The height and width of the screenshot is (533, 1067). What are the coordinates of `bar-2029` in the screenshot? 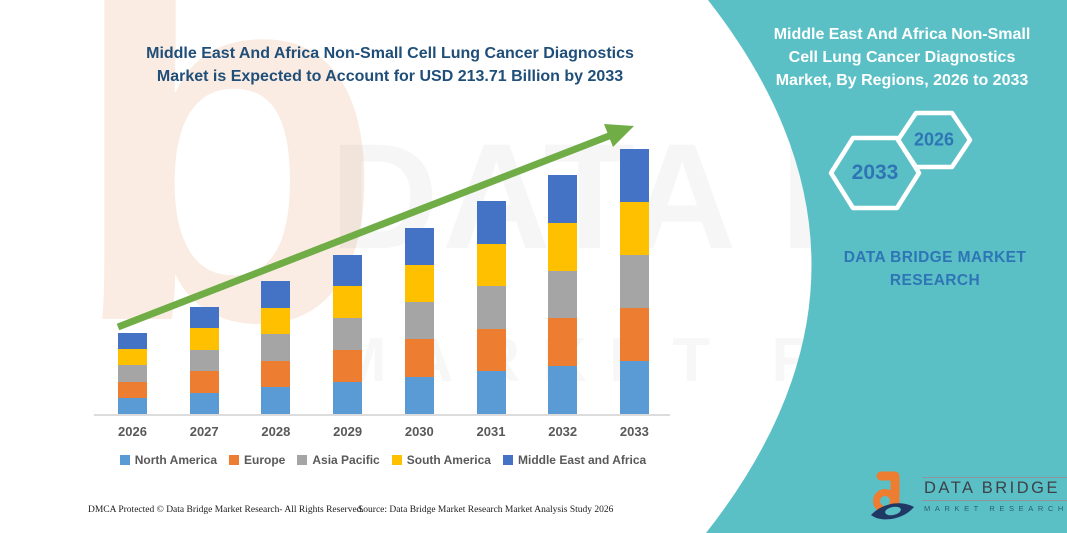 It's located at (348, 334).